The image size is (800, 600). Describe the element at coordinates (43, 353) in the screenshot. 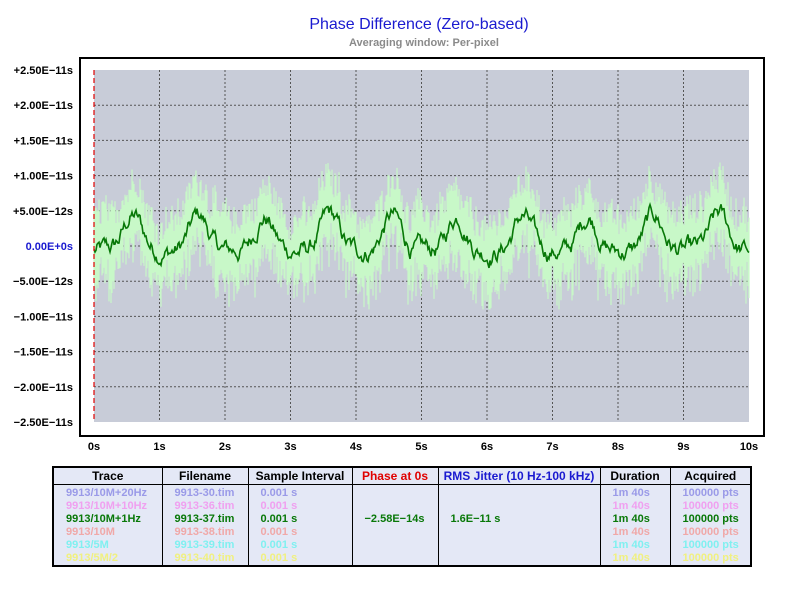

I see `y-tick-label: −1.50E−11s` at that location.